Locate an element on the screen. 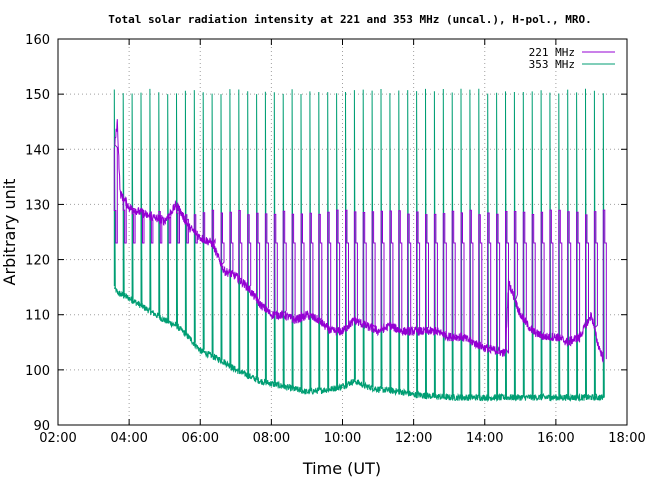 The width and height of the screenshot is (650, 480). x-tick-label: 06:00 is located at coordinates (200, 438).